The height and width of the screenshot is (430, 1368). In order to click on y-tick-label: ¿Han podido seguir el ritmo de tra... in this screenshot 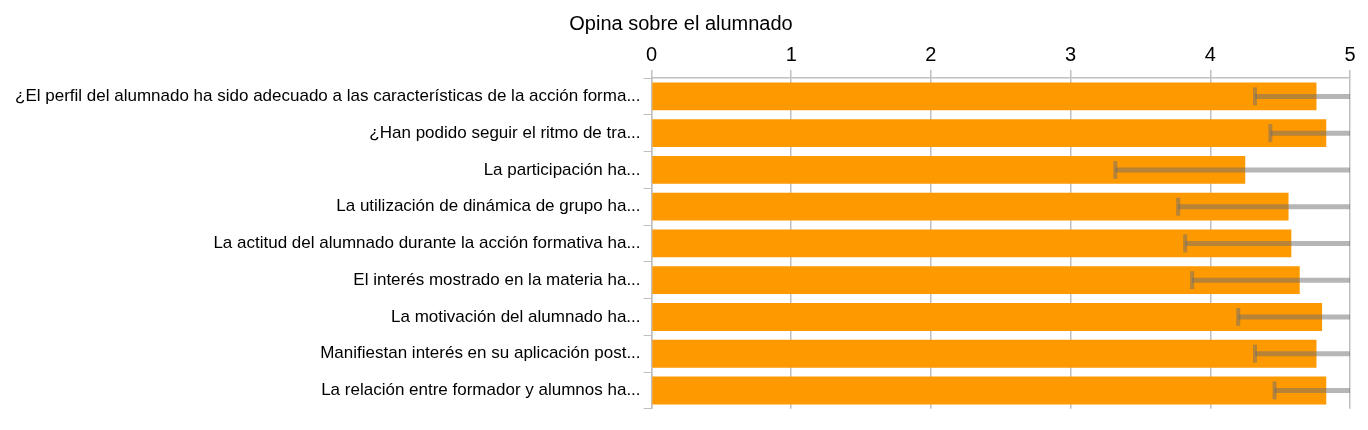, I will do `click(505, 132)`.